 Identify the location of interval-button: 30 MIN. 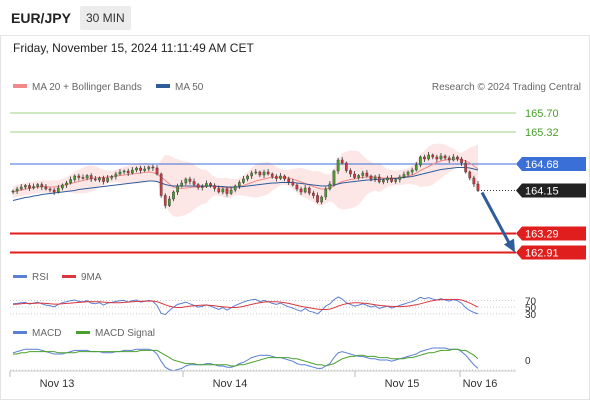
(105, 18).